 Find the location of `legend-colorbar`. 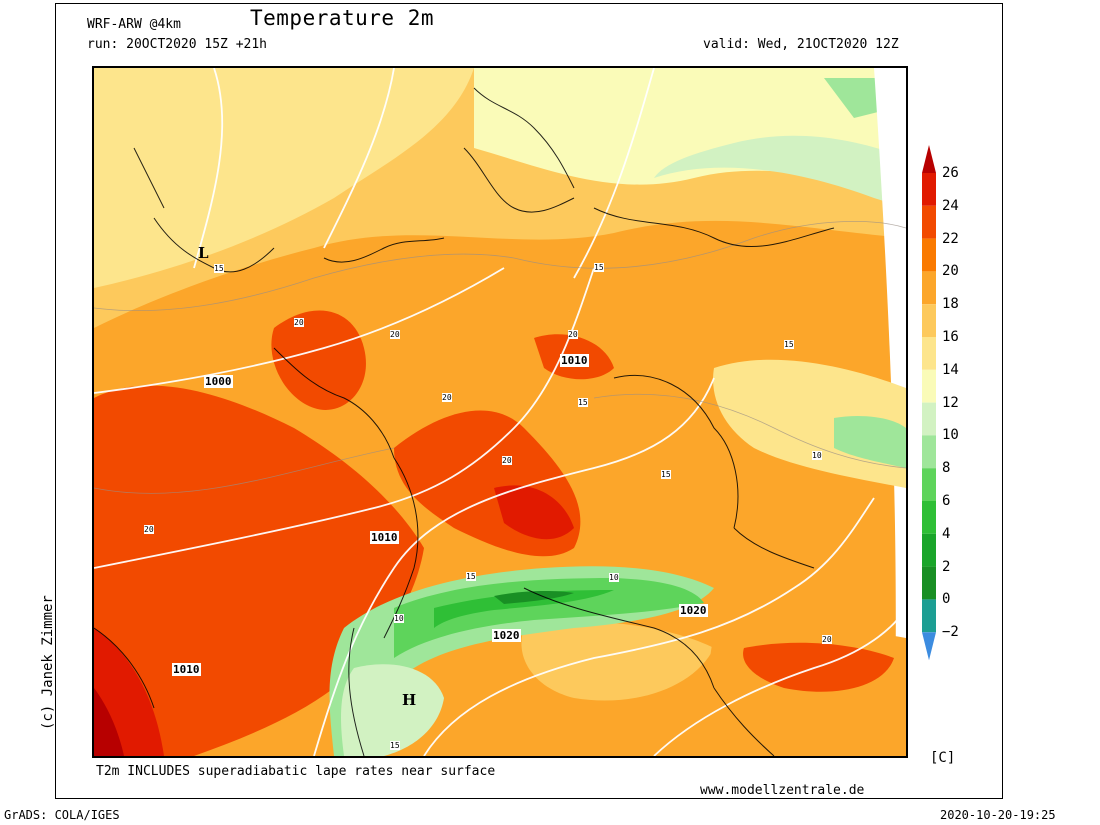

legend-colorbar is located at coordinates (929, 403).